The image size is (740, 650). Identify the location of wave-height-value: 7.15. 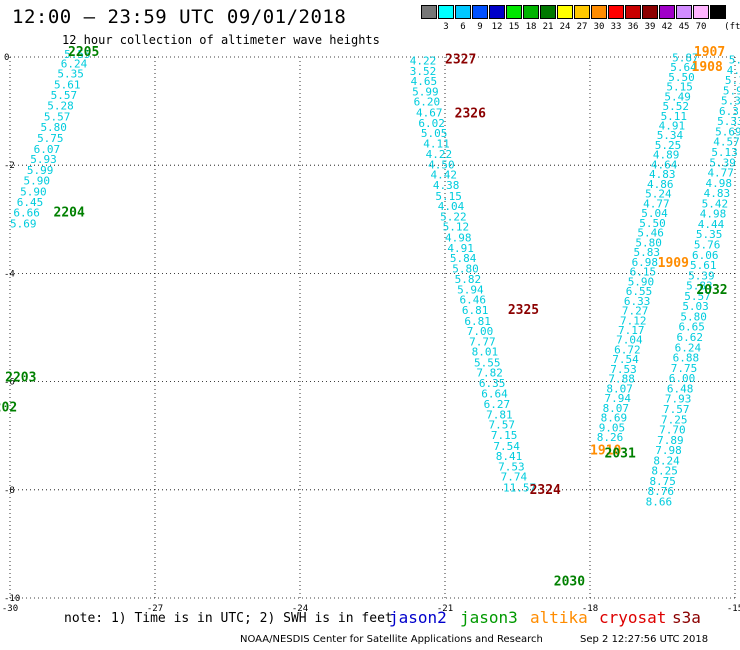
(504, 435).